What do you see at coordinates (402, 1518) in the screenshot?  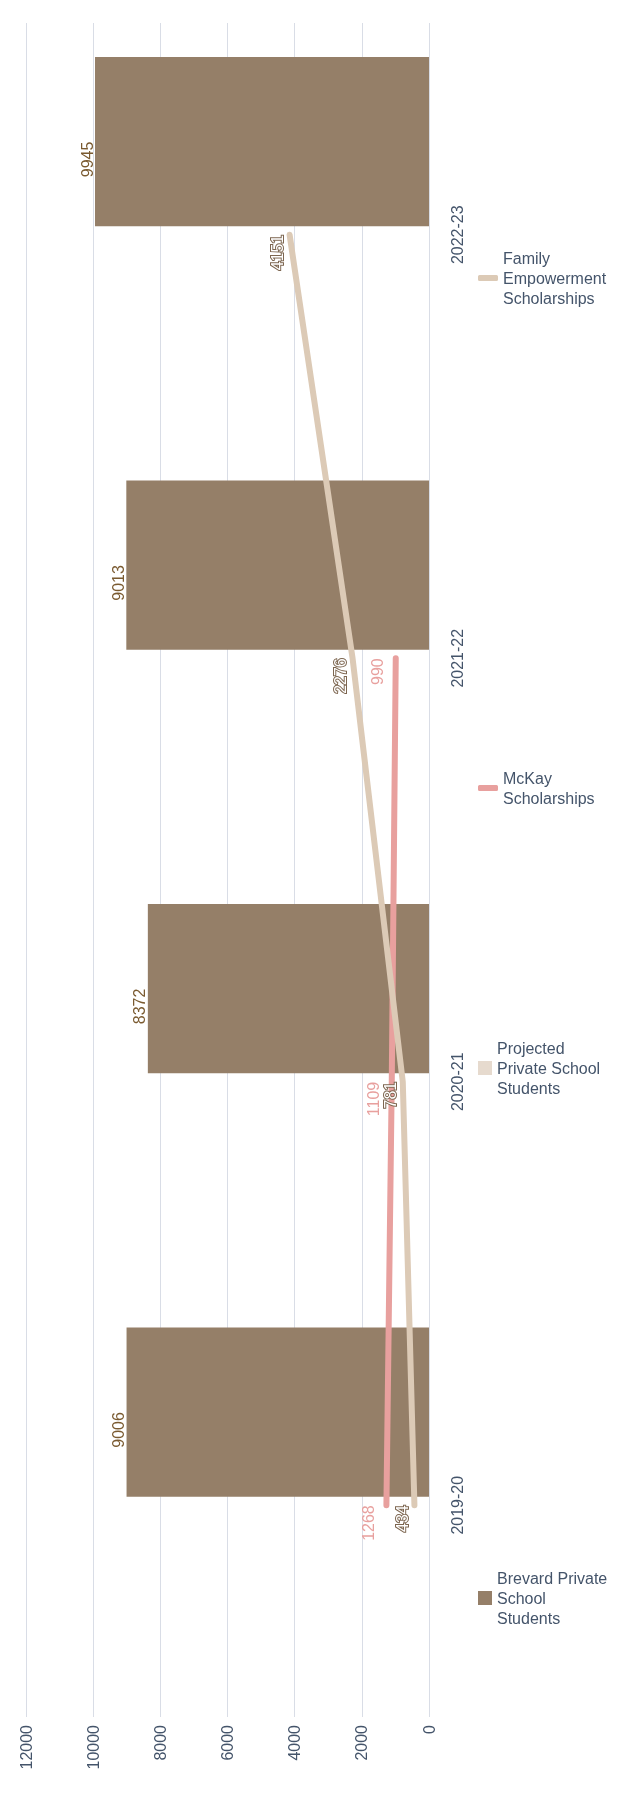 I see `data-label: 434` at bounding box center [402, 1518].